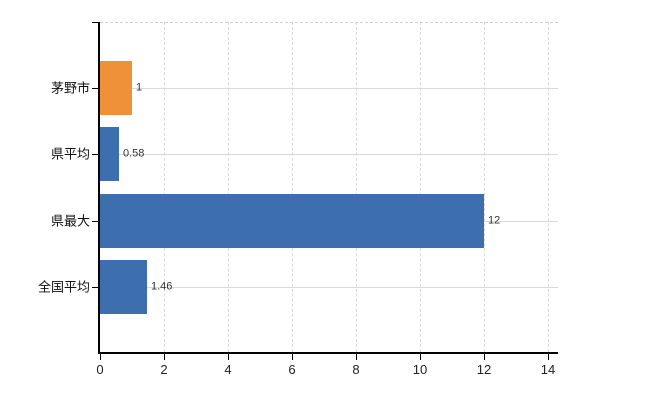 The image size is (650, 400). I want to click on category-label: 茅野市, so click(70, 88).